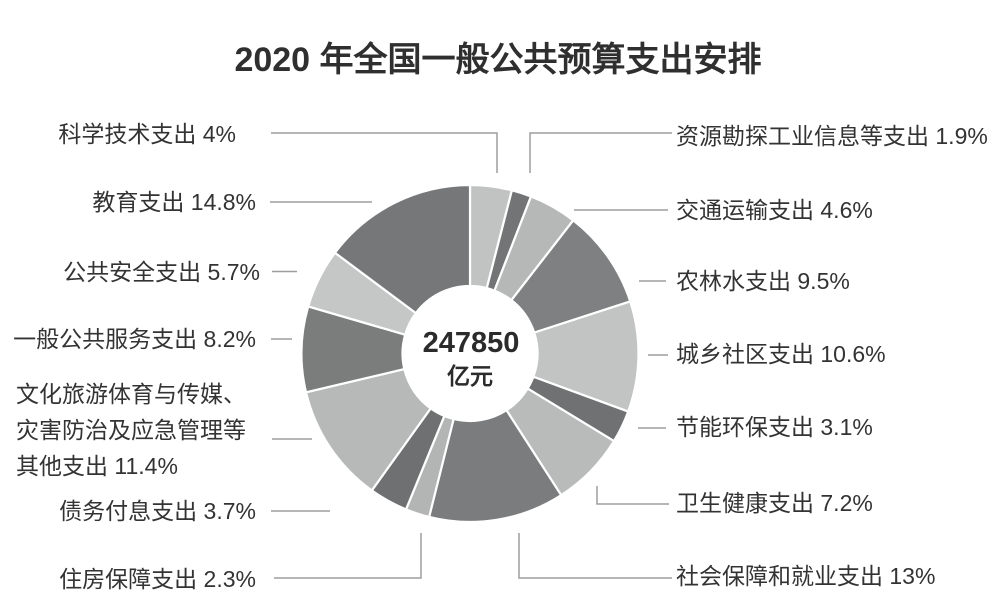 The width and height of the screenshot is (1000, 615). I want to click on svg-text: 灾害防治及应急管理等, so click(131, 430).